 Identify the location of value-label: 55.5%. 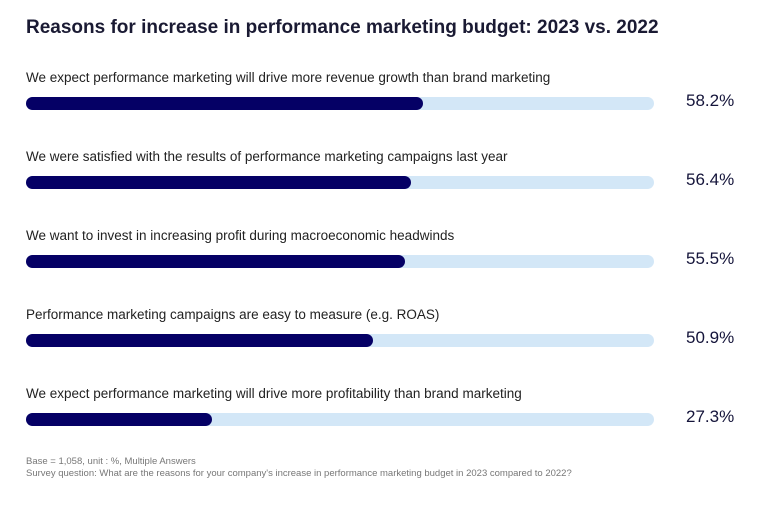
(710, 258).